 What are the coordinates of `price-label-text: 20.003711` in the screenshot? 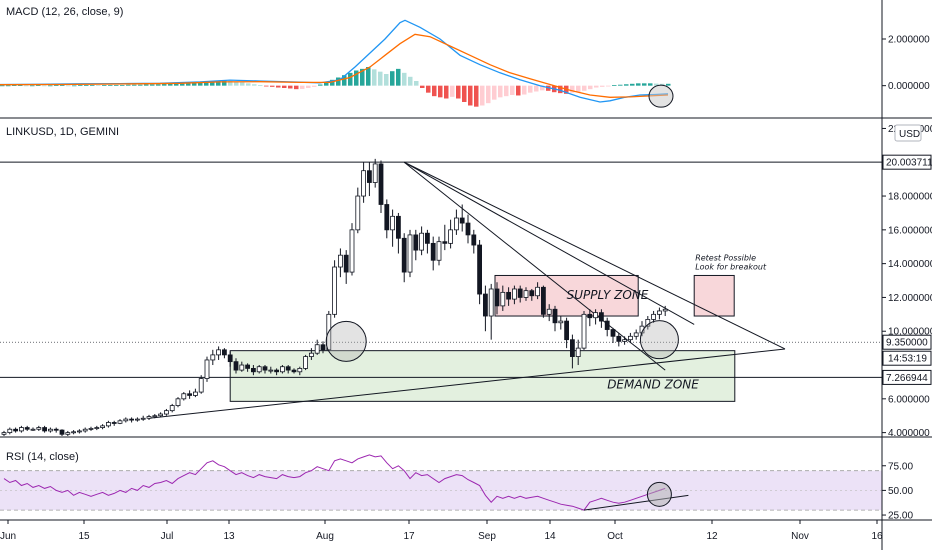 It's located at (909, 163).